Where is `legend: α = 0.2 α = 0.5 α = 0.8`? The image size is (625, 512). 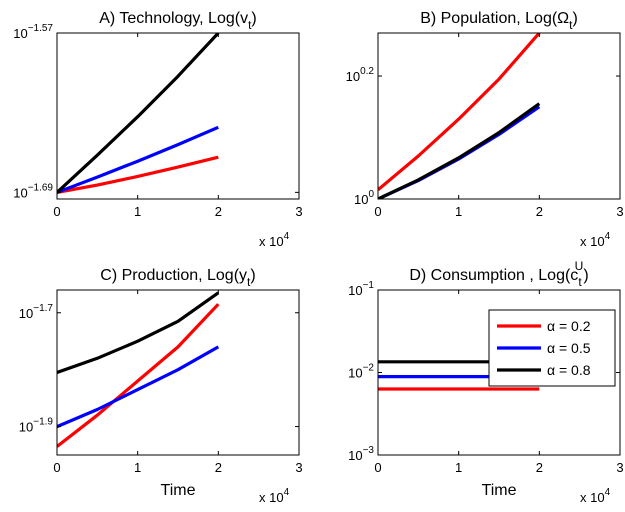
legend: α = 0.2 α = 0.5 α = 0.8 is located at coordinates (552, 348).